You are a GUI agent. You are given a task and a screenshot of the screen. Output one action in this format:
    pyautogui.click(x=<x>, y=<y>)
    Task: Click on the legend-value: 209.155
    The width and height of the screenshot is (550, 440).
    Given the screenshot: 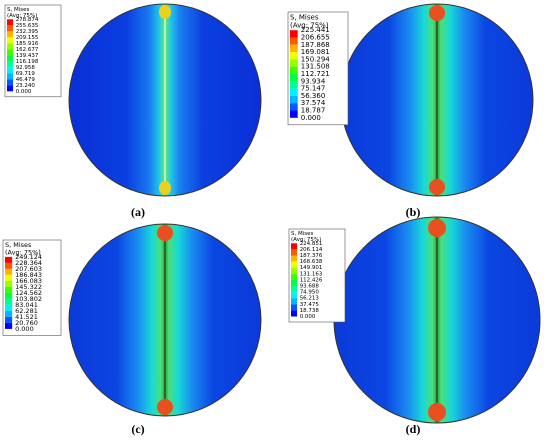 What is the action you would take?
    pyautogui.click(x=27, y=38)
    